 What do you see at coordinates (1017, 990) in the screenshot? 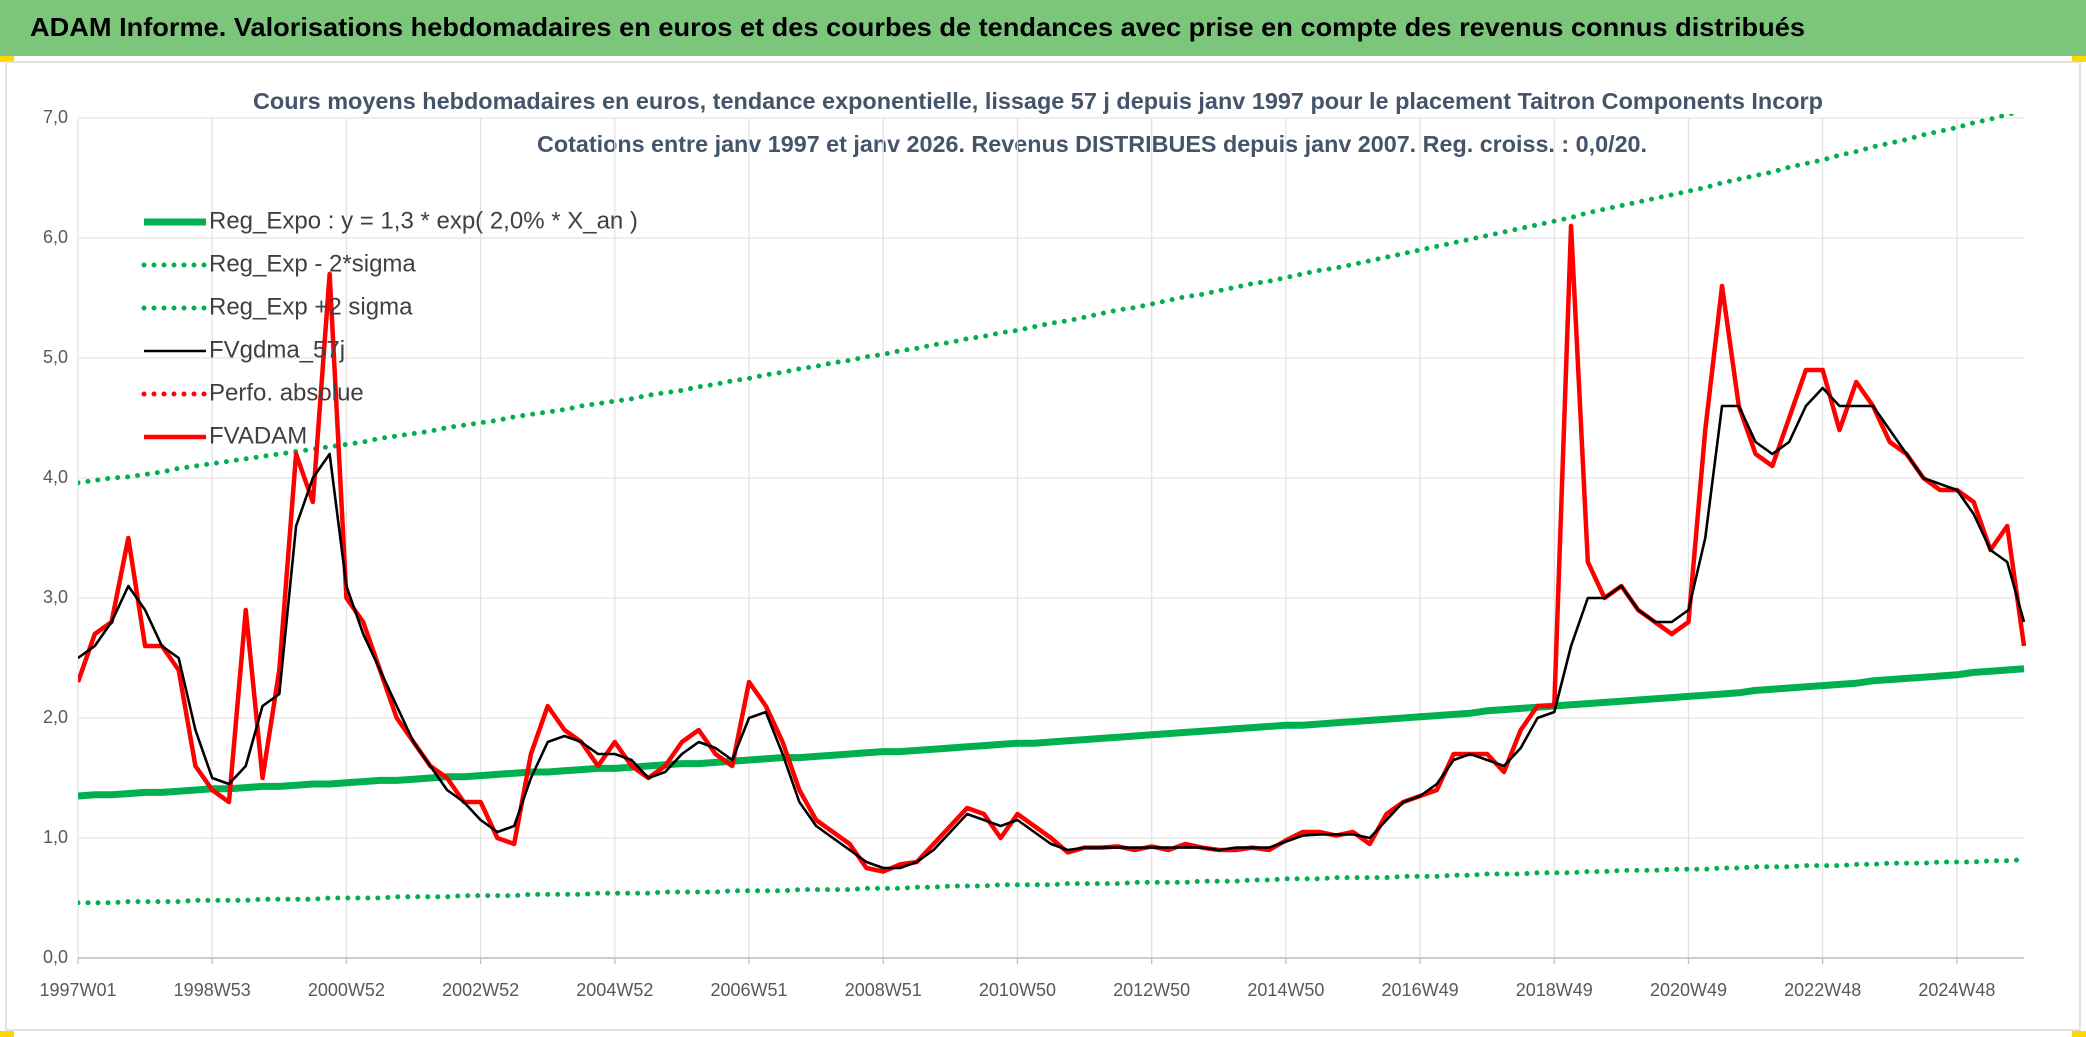
I see `x-tick-label: 2010W50` at bounding box center [1017, 990].